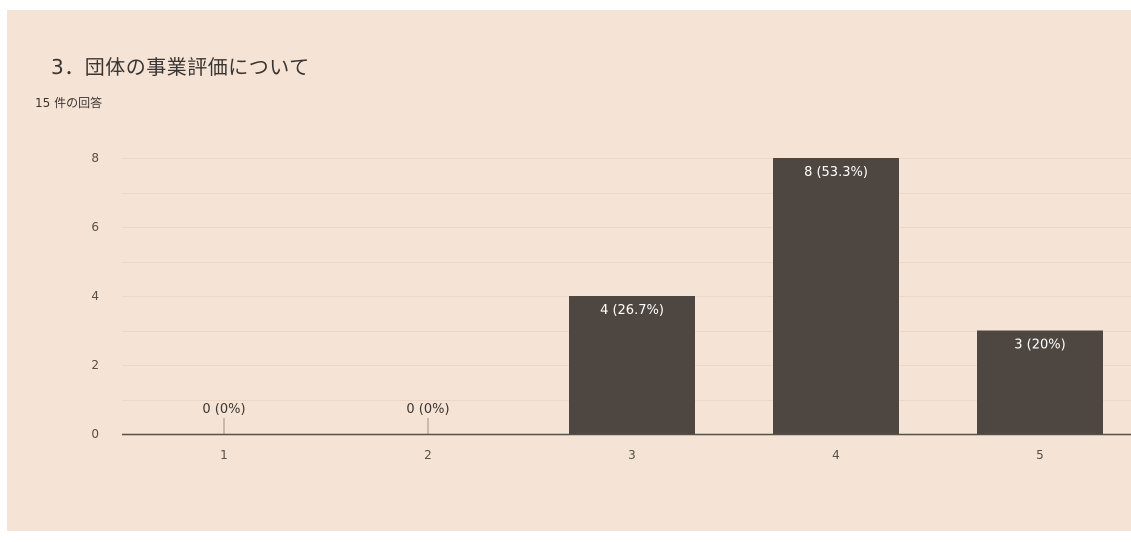 The width and height of the screenshot is (1131, 542). Describe the element at coordinates (95, 434) in the screenshot. I see `y-tick-label: 0` at that location.